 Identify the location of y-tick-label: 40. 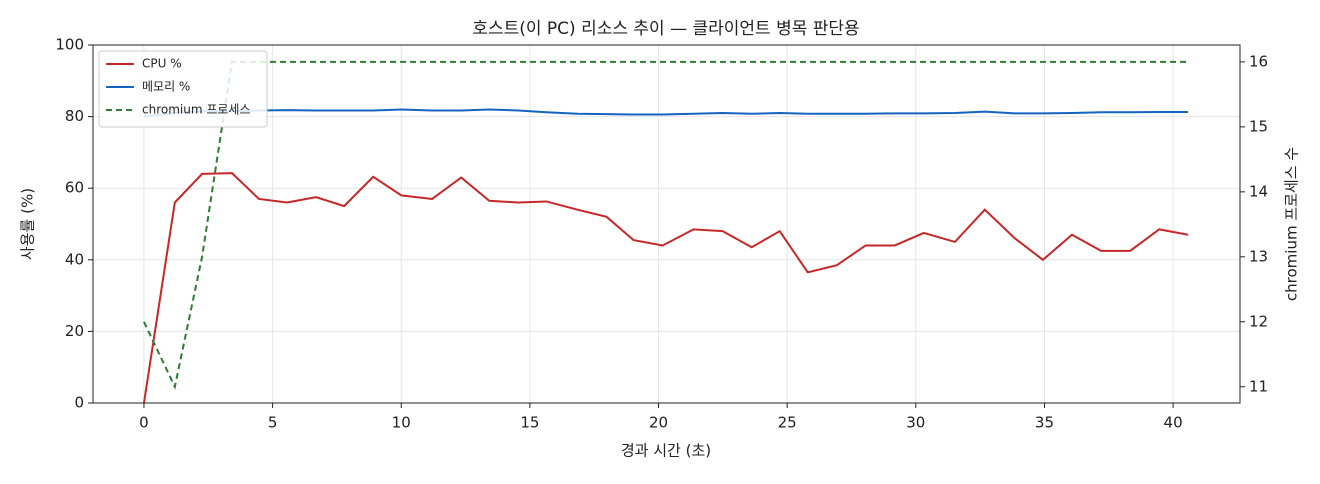
(74, 259).